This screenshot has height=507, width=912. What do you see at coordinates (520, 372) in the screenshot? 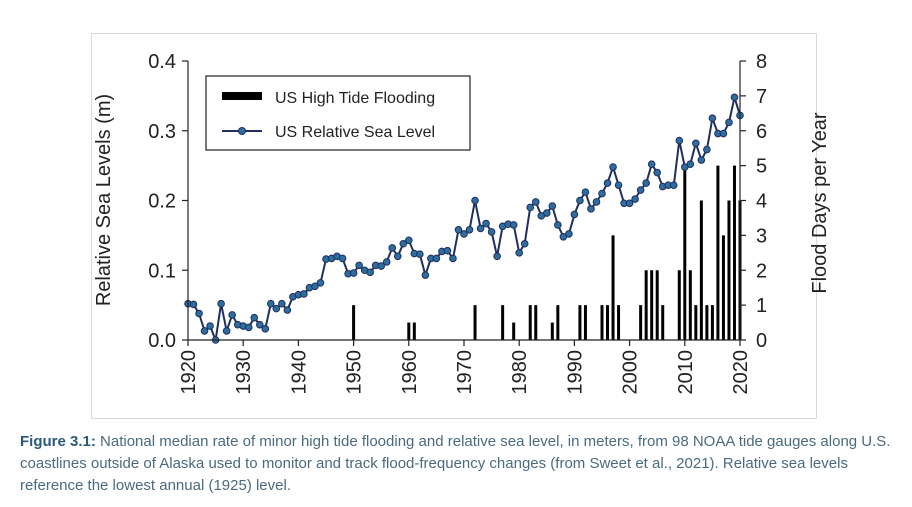
I see `x-tick-label: 1980` at bounding box center [520, 372].